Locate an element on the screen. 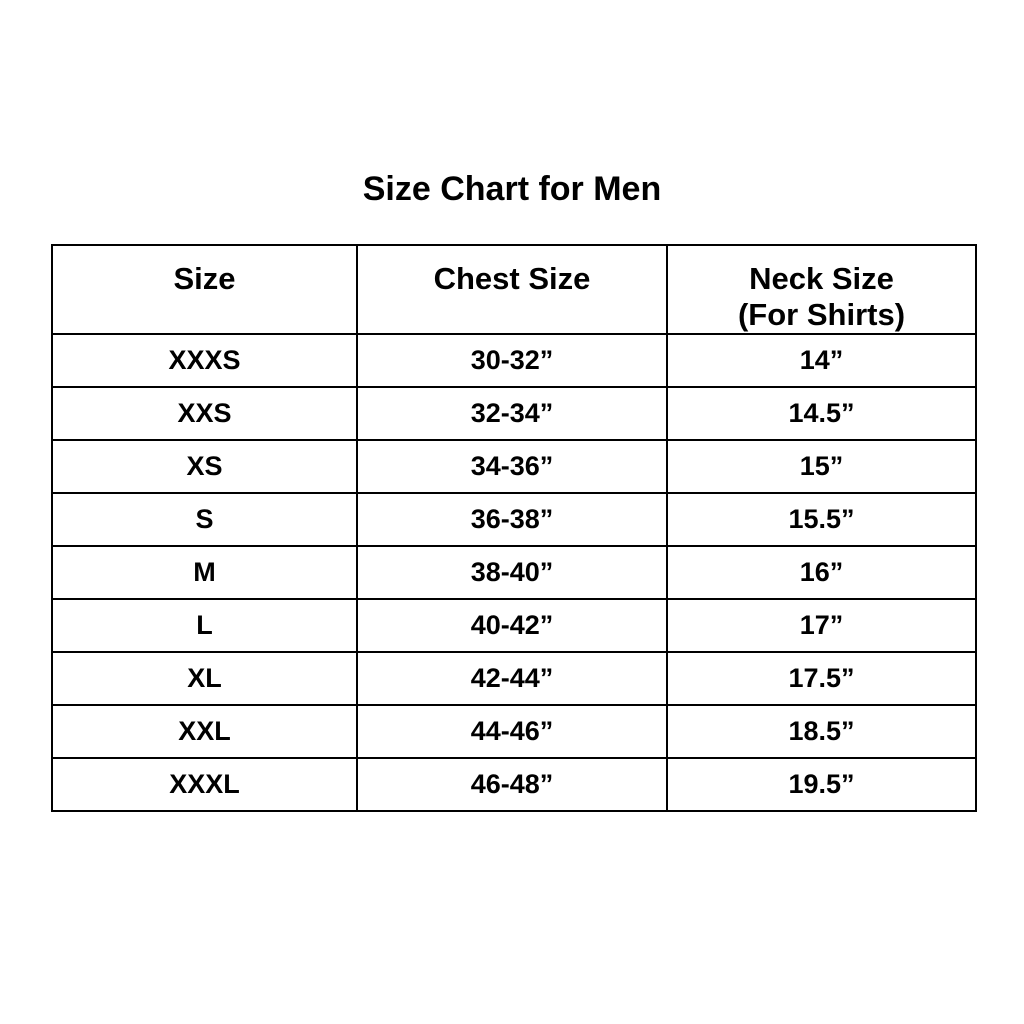 The height and width of the screenshot is (1024, 1024). chest-size-cell: 42-44” is located at coordinates (512, 678).